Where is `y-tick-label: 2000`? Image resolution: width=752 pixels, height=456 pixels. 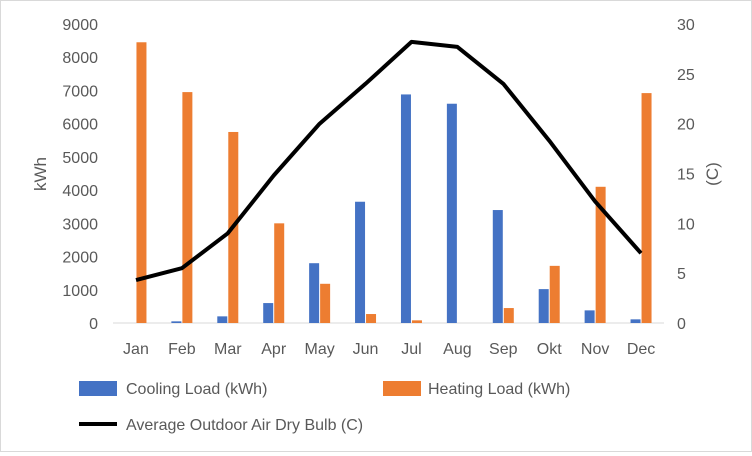 y-tick-label: 2000 is located at coordinates (80, 258).